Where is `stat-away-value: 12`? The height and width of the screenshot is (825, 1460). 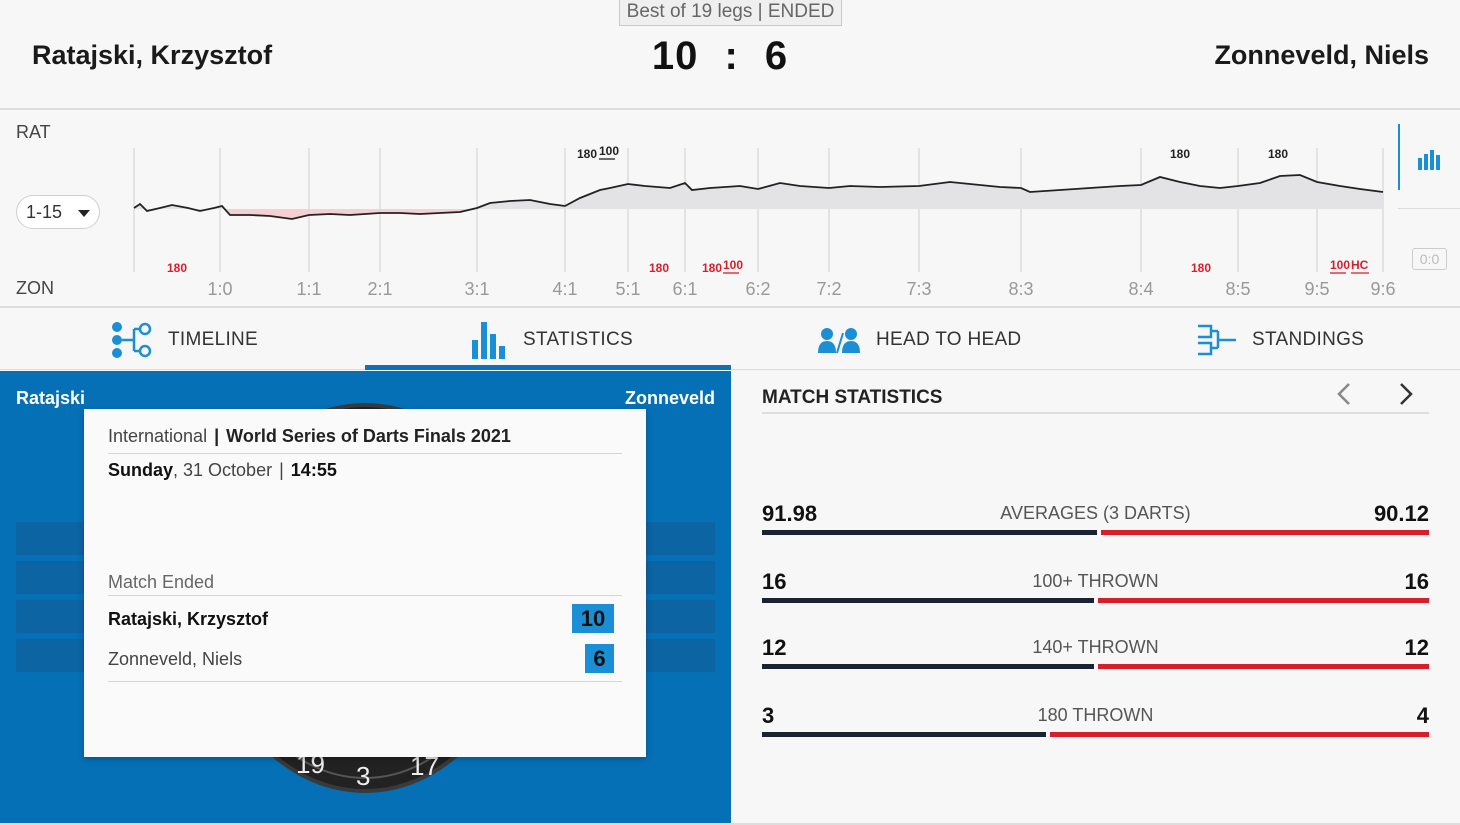
stat-away-value: 12 is located at coordinates (1416, 647).